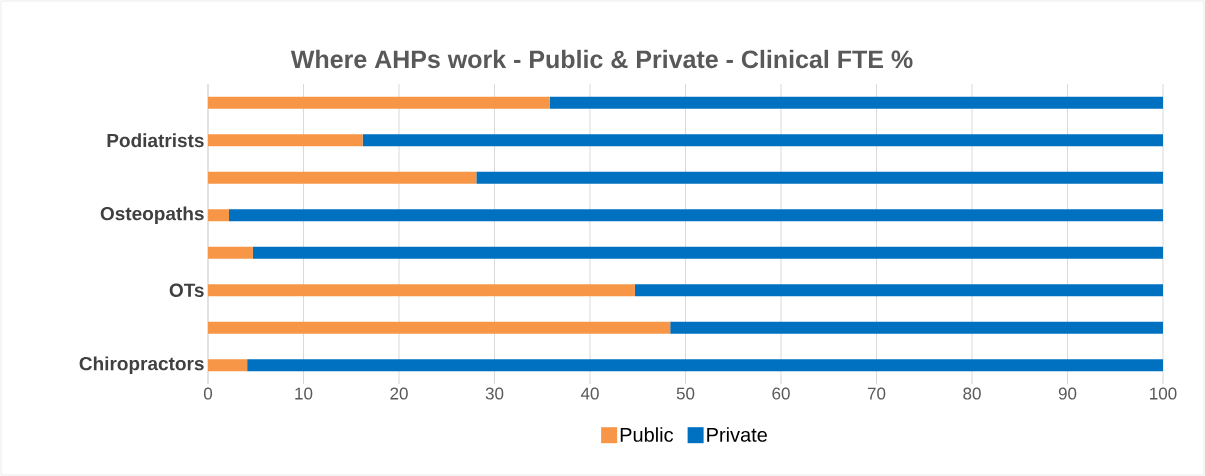  Describe the element at coordinates (781, 393) in the screenshot. I see `x-tick-label: 60` at that location.